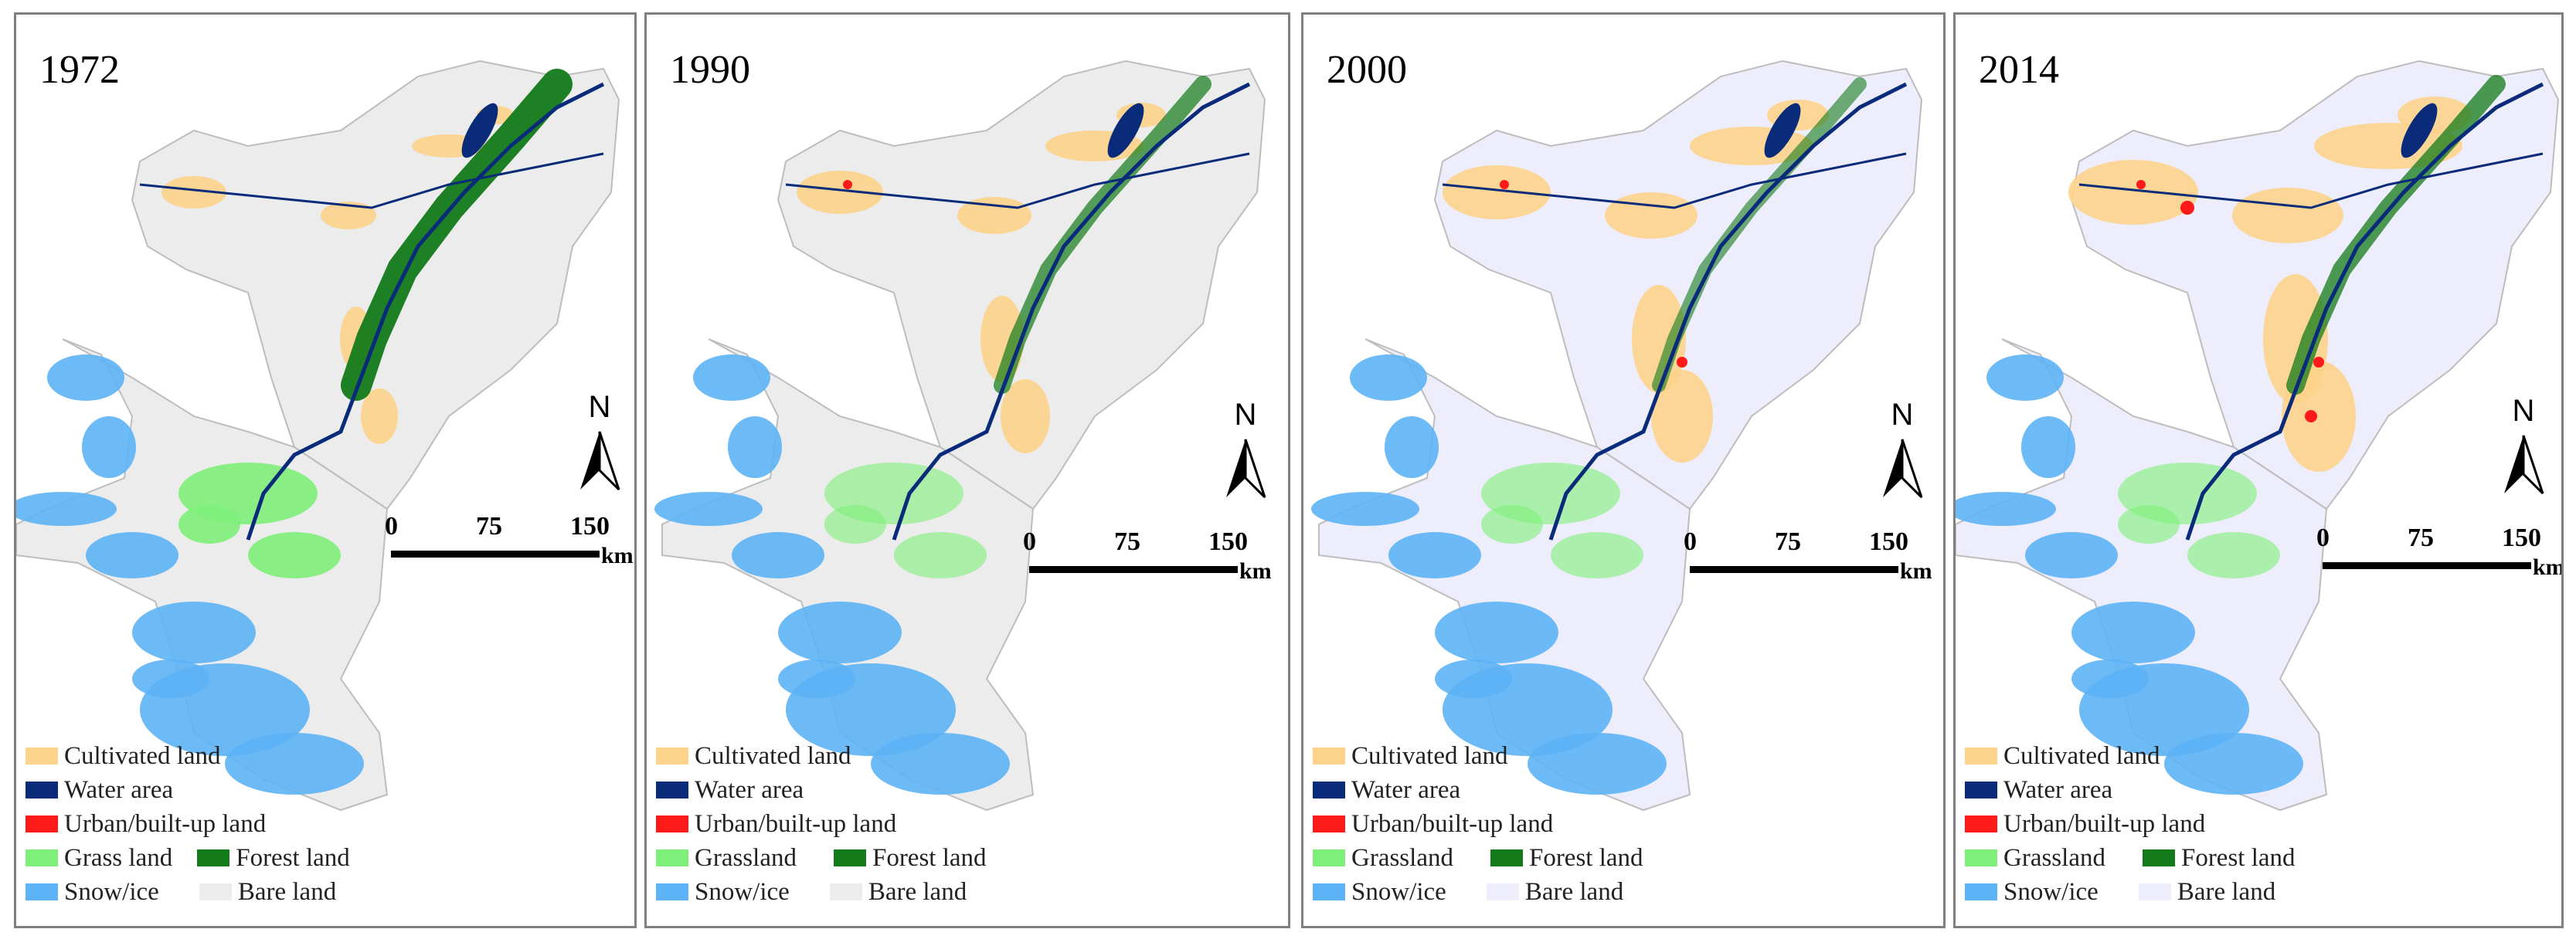  What do you see at coordinates (917, 891) in the screenshot?
I see `legend-label: Bare land` at bounding box center [917, 891].